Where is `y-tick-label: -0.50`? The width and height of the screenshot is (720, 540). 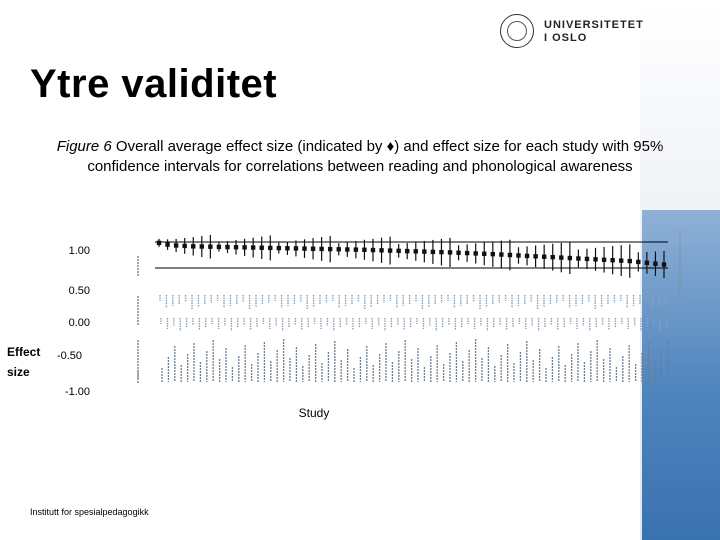 y-tick-label: -0.50 is located at coordinates (69, 356).